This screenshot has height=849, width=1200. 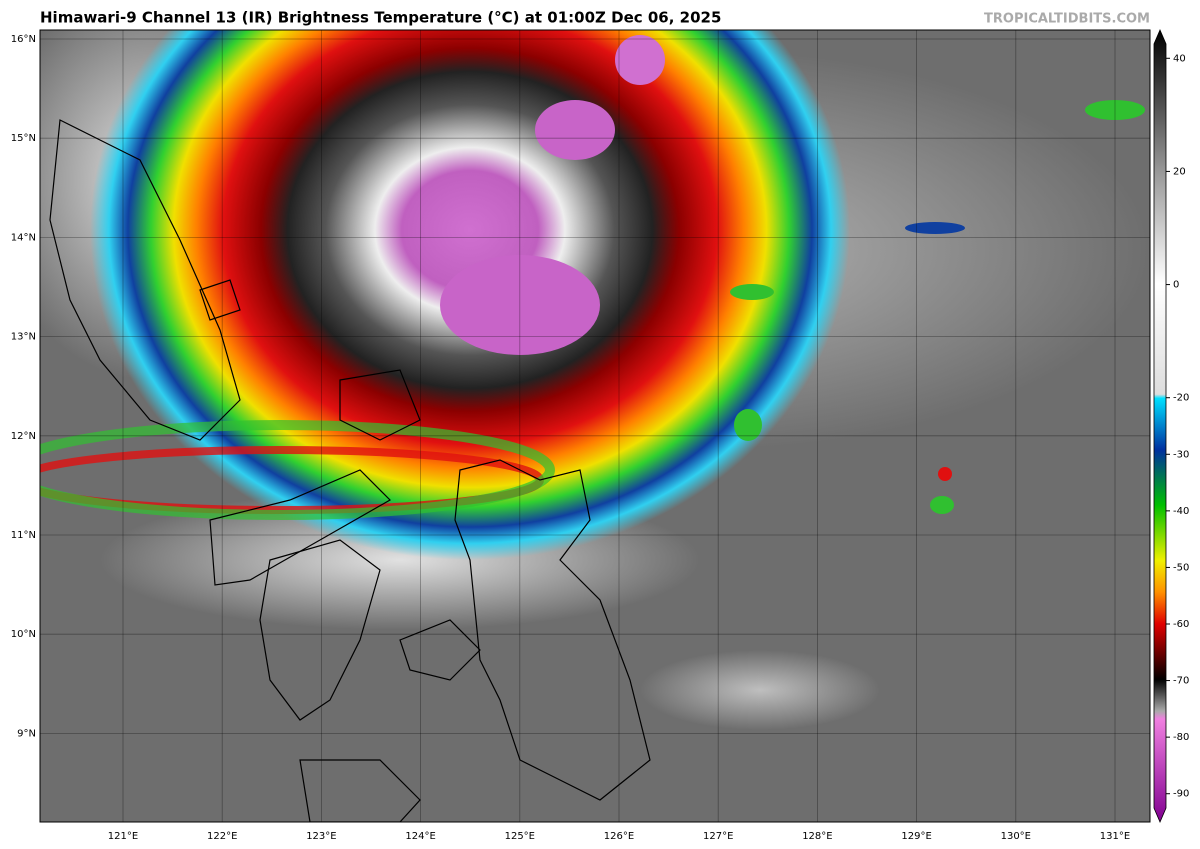 I want to click on lon-label: 130°E, so click(x=1016, y=836).